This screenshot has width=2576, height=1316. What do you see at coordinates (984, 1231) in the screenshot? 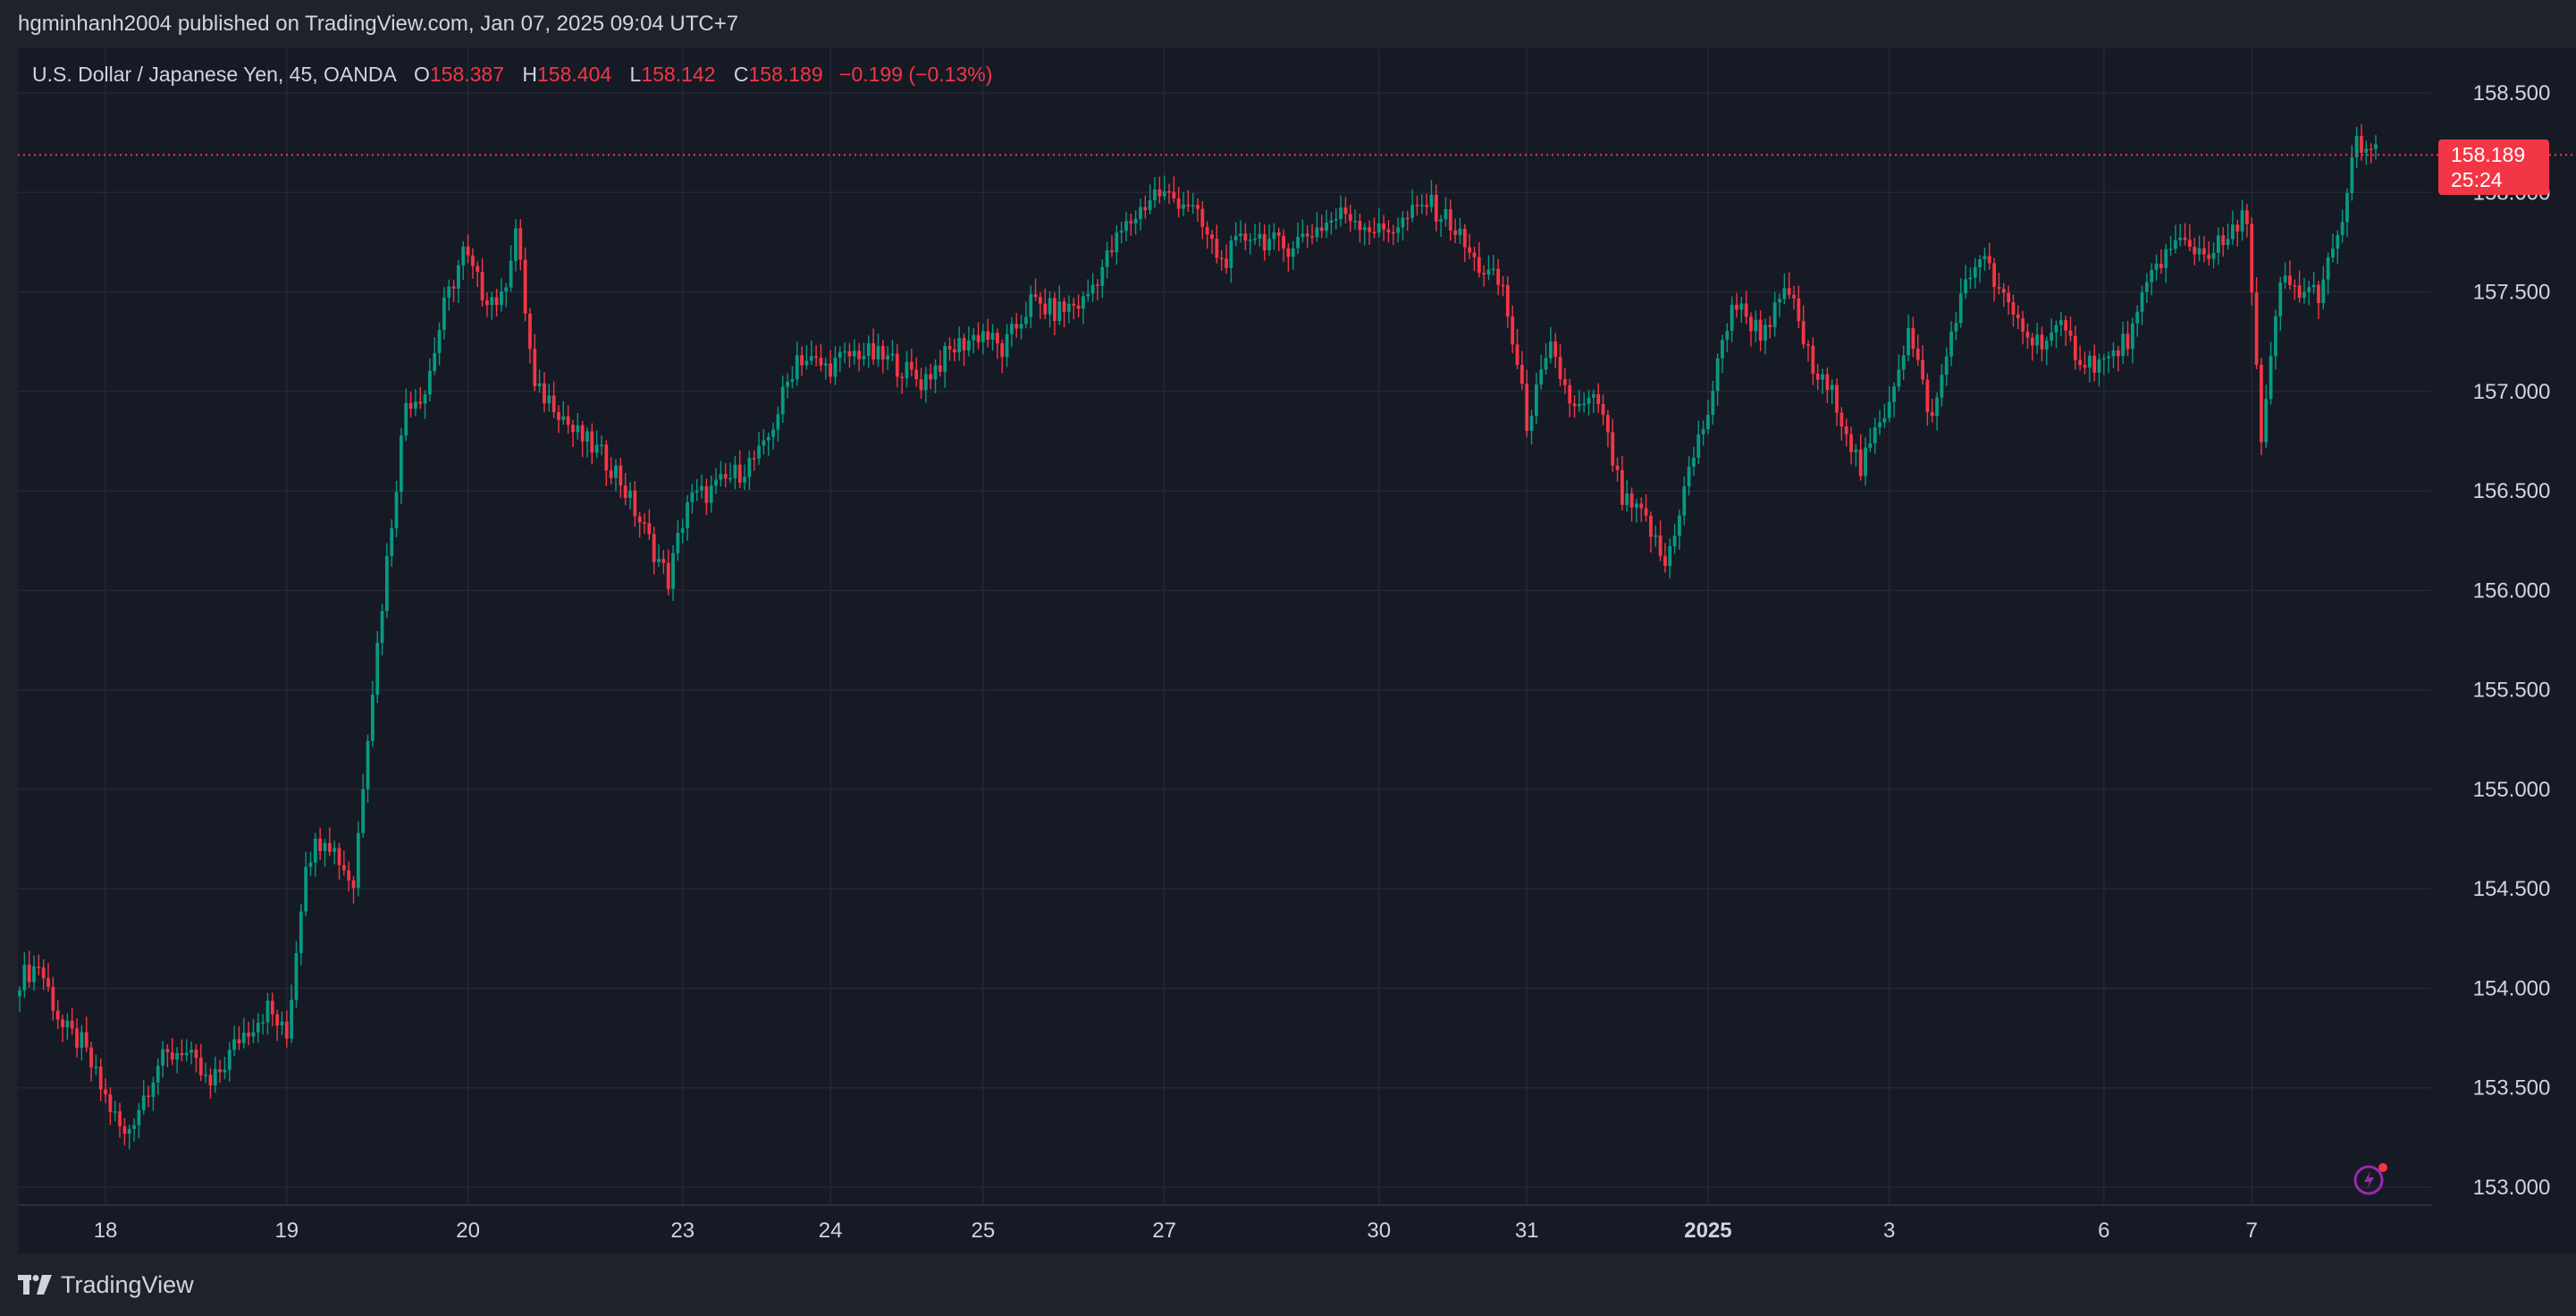
I see `x-tick-label: 25` at bounding box center [984, 1231].